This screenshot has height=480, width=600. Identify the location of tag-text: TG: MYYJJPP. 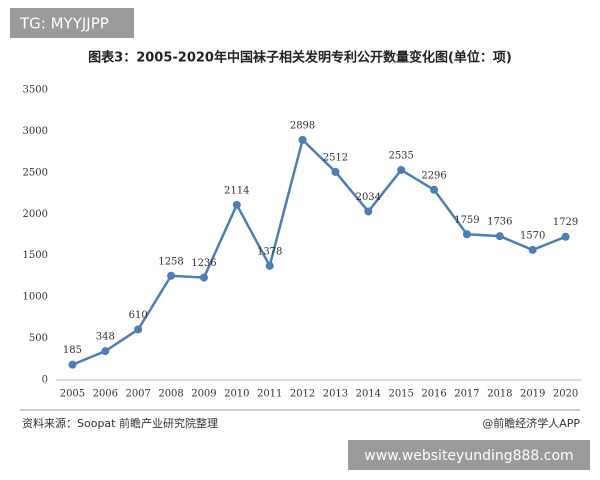
(64, 24).